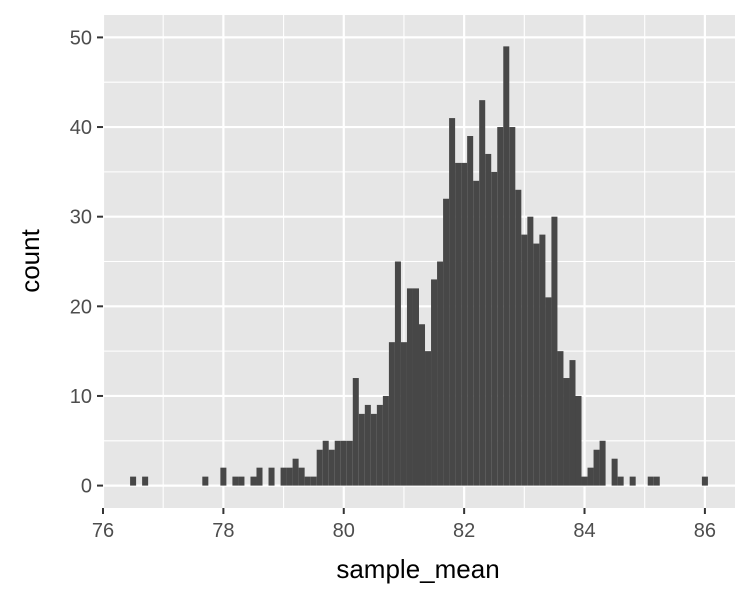 The width and height of the screenshot is (750, 600). I want to click on y-tick-label: 50, so click(81, 38).